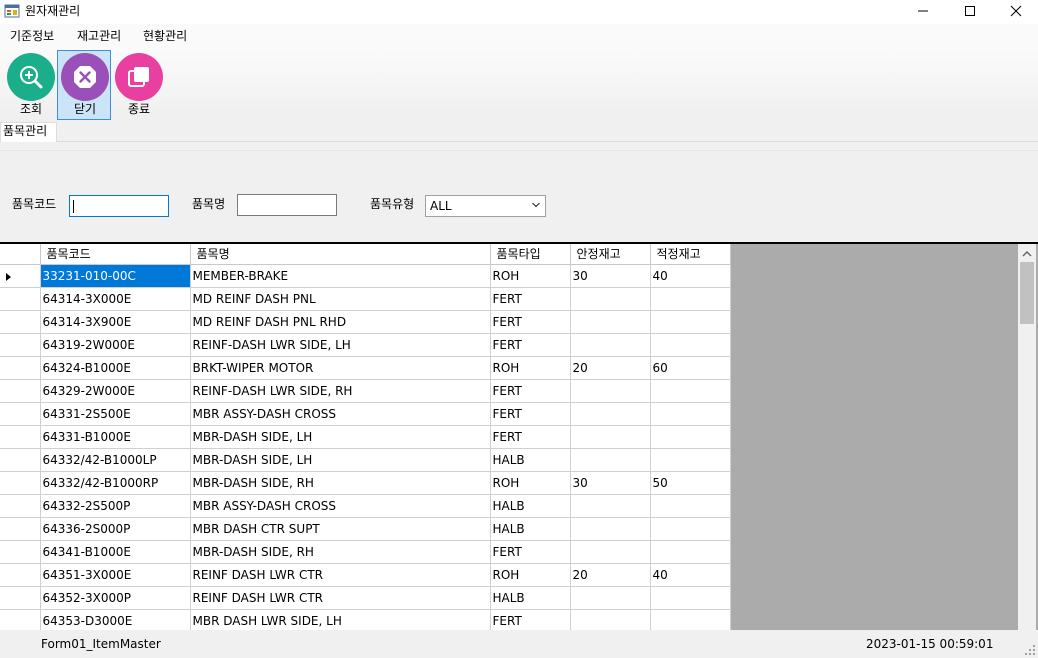 This screenshot has width=1038, height=658. What do you see at coordinates (28, 132) in the screenshot?
I see `tab-item-management: 품목관리` at bounding box center [28, 132].